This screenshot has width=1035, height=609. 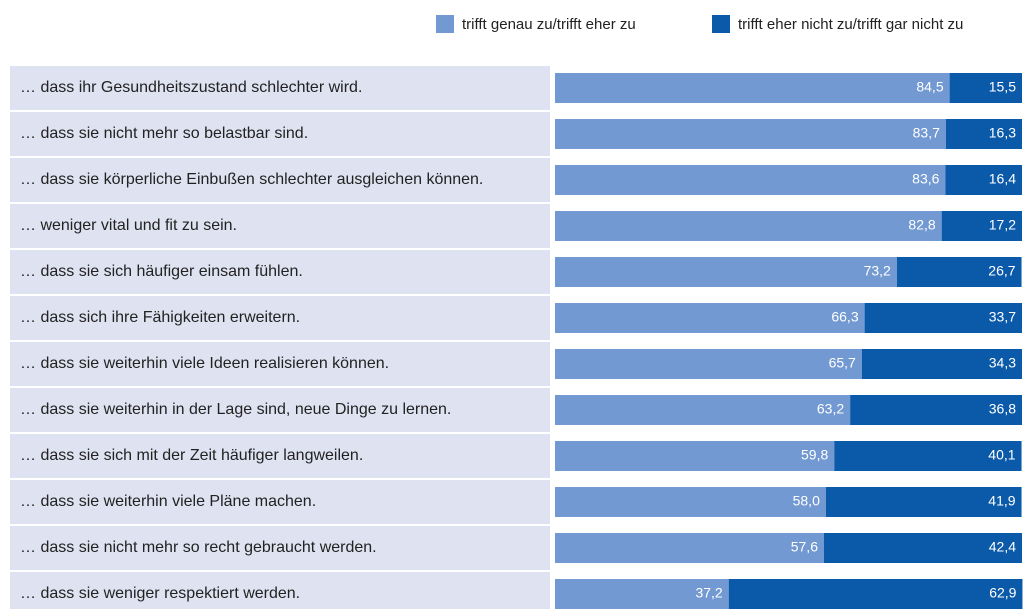 I want to click on value-label: 66,3, so click(x=844, y=317).